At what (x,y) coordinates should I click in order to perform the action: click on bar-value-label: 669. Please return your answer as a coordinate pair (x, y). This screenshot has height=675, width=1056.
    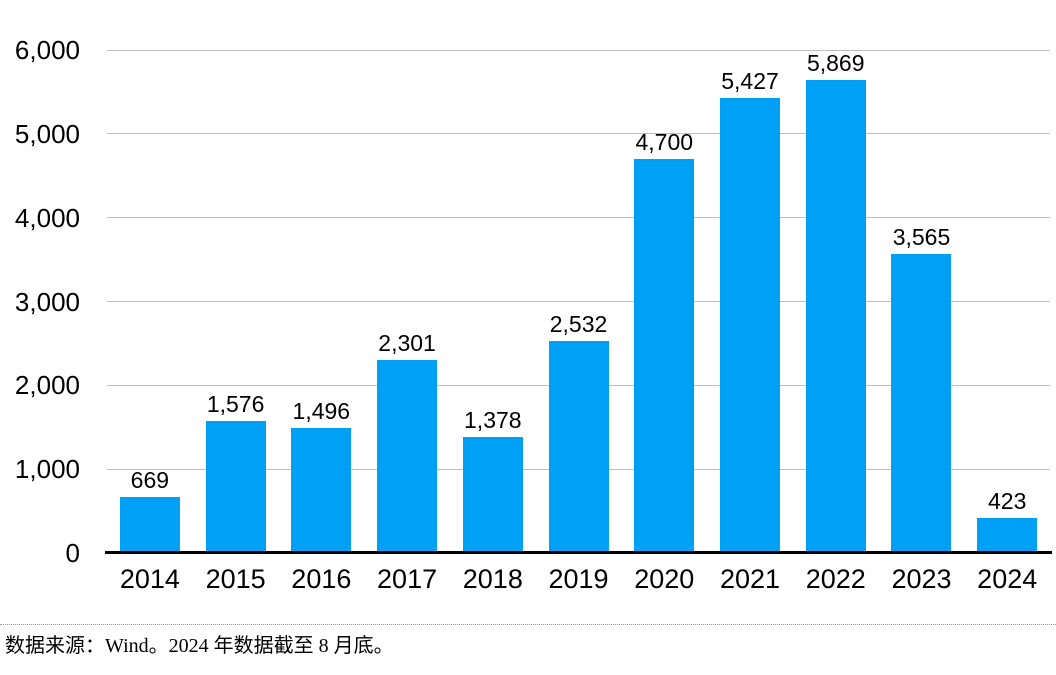
    Looking at the image, I should click on (150, 479).